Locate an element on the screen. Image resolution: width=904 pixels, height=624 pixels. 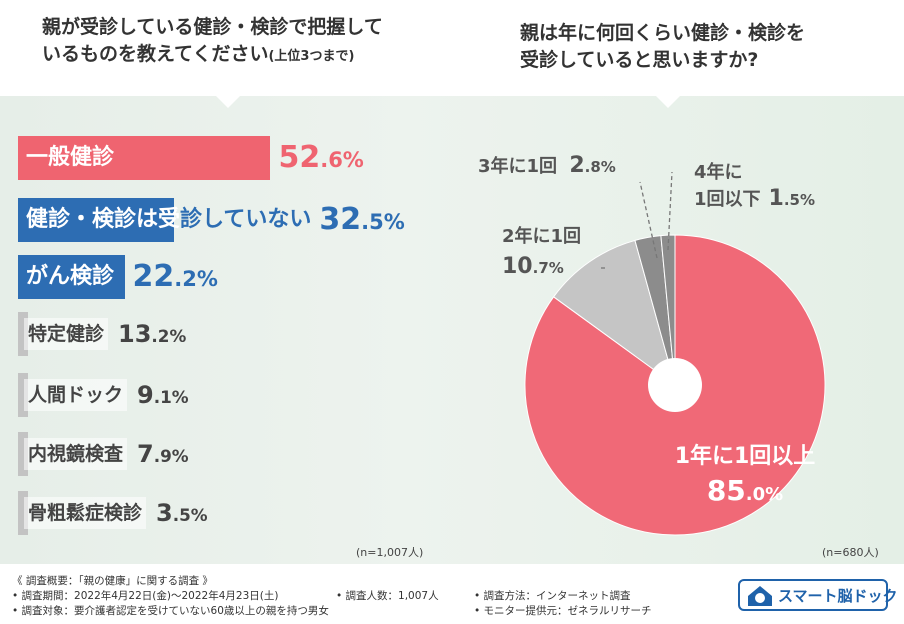
pie-value-dec: .0% is located at coordinates (764, 494).